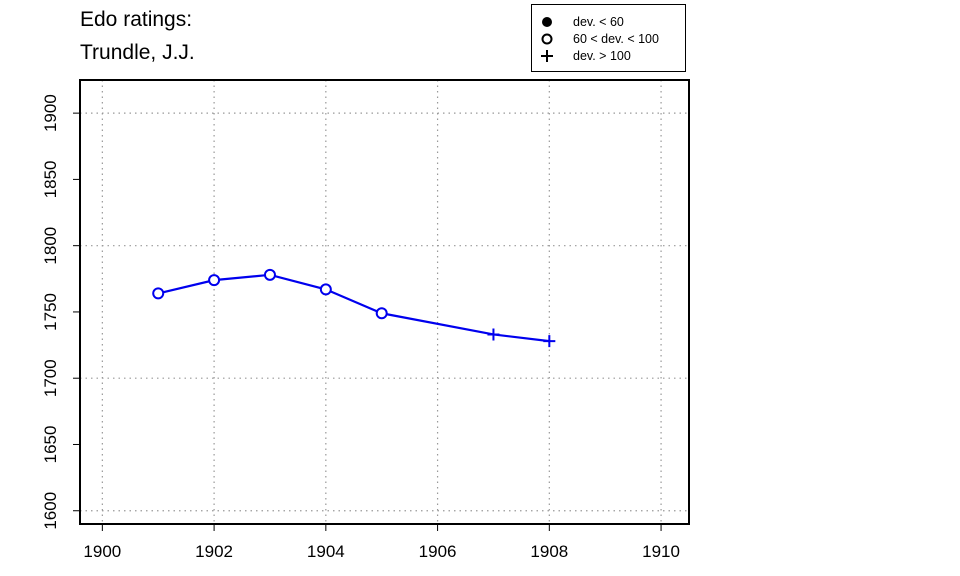 The height and width of the screenshot is (576, 960). I want to click on filled-circle-icon, so click(547, 22).